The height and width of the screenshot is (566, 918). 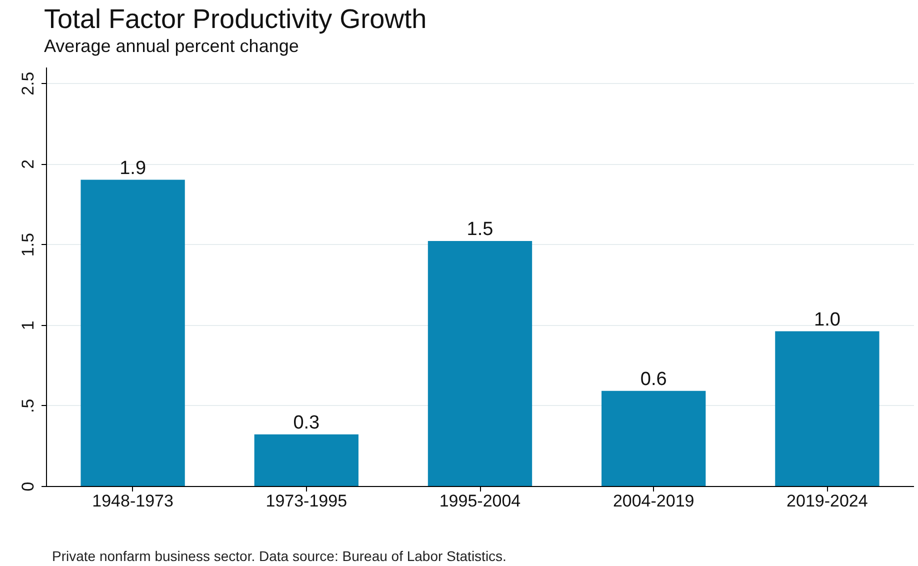 What do you see at coordinates (279, 556) in the screenshot?
I see `text: Private nonfarm business sector. Data source: Bureau of Labor Statistics.` at bounding box center [279, 556].